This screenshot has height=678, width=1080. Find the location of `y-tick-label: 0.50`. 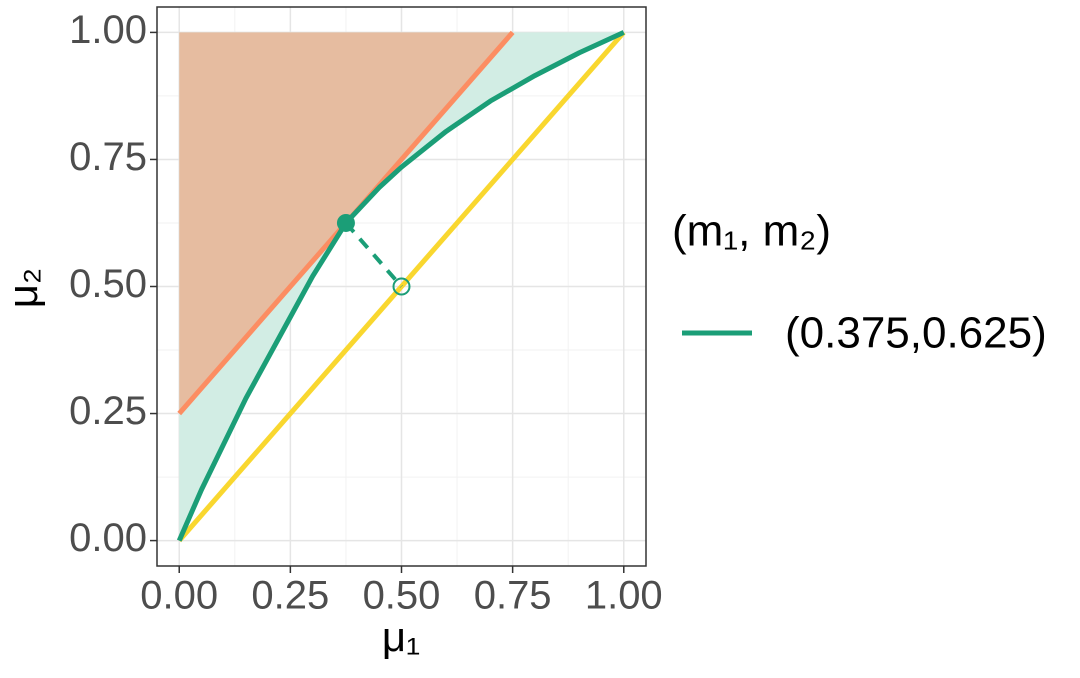

y-tick-label: 0.50 is located at coordinates (108, 284).